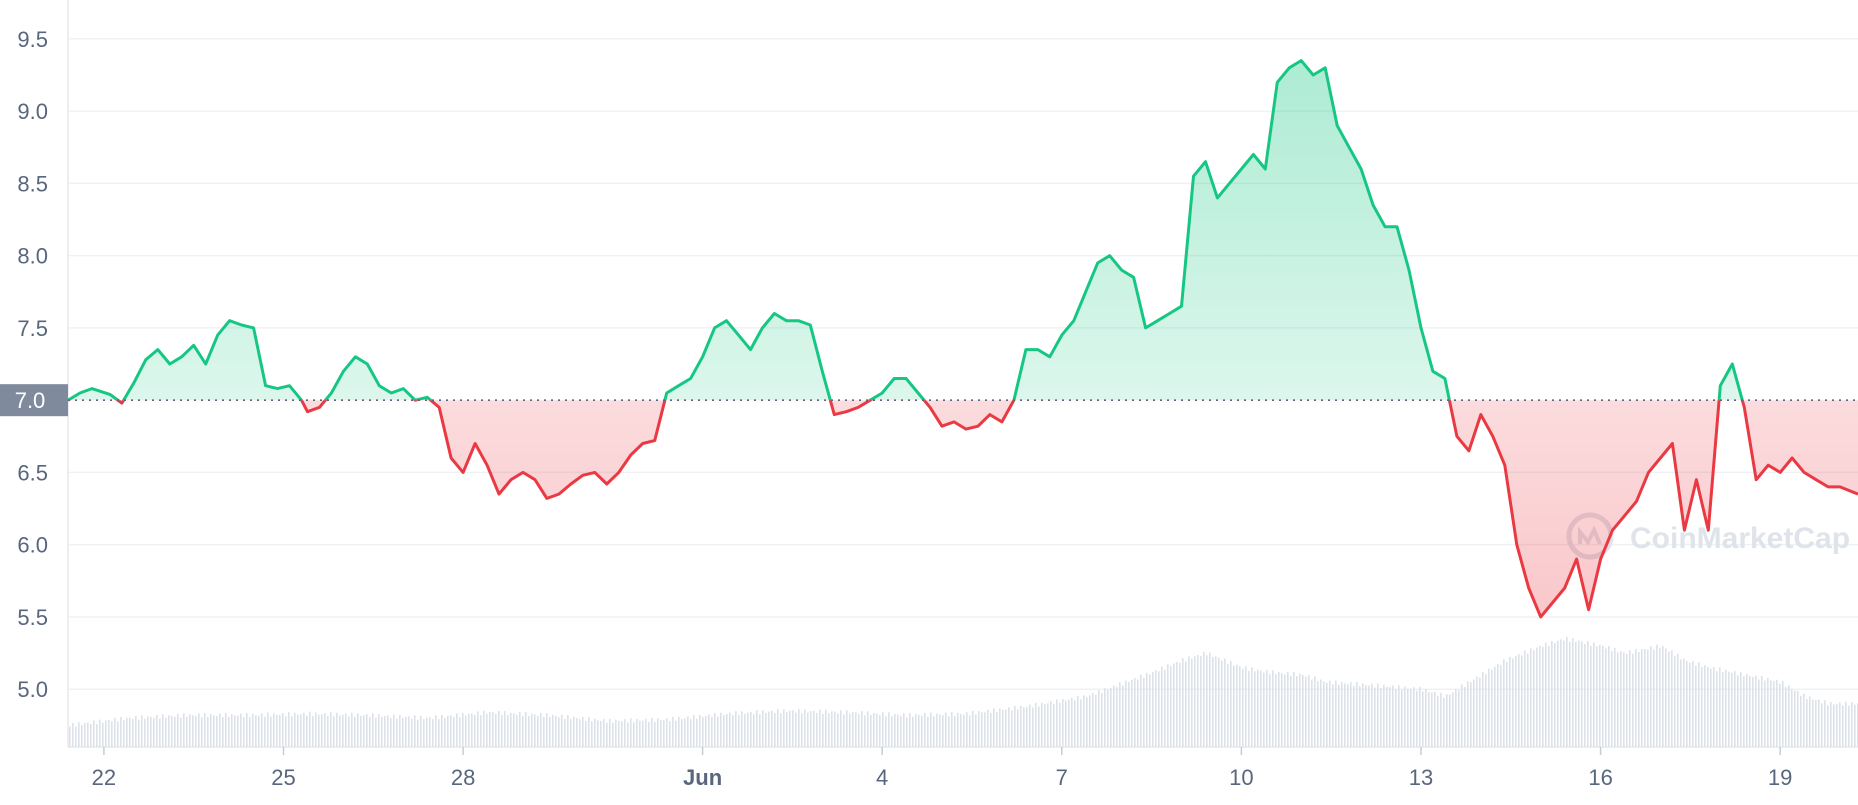 This screenshot has width=1858, height=805. I want to click on y-tick-label: 6.5, so click(32, 472).